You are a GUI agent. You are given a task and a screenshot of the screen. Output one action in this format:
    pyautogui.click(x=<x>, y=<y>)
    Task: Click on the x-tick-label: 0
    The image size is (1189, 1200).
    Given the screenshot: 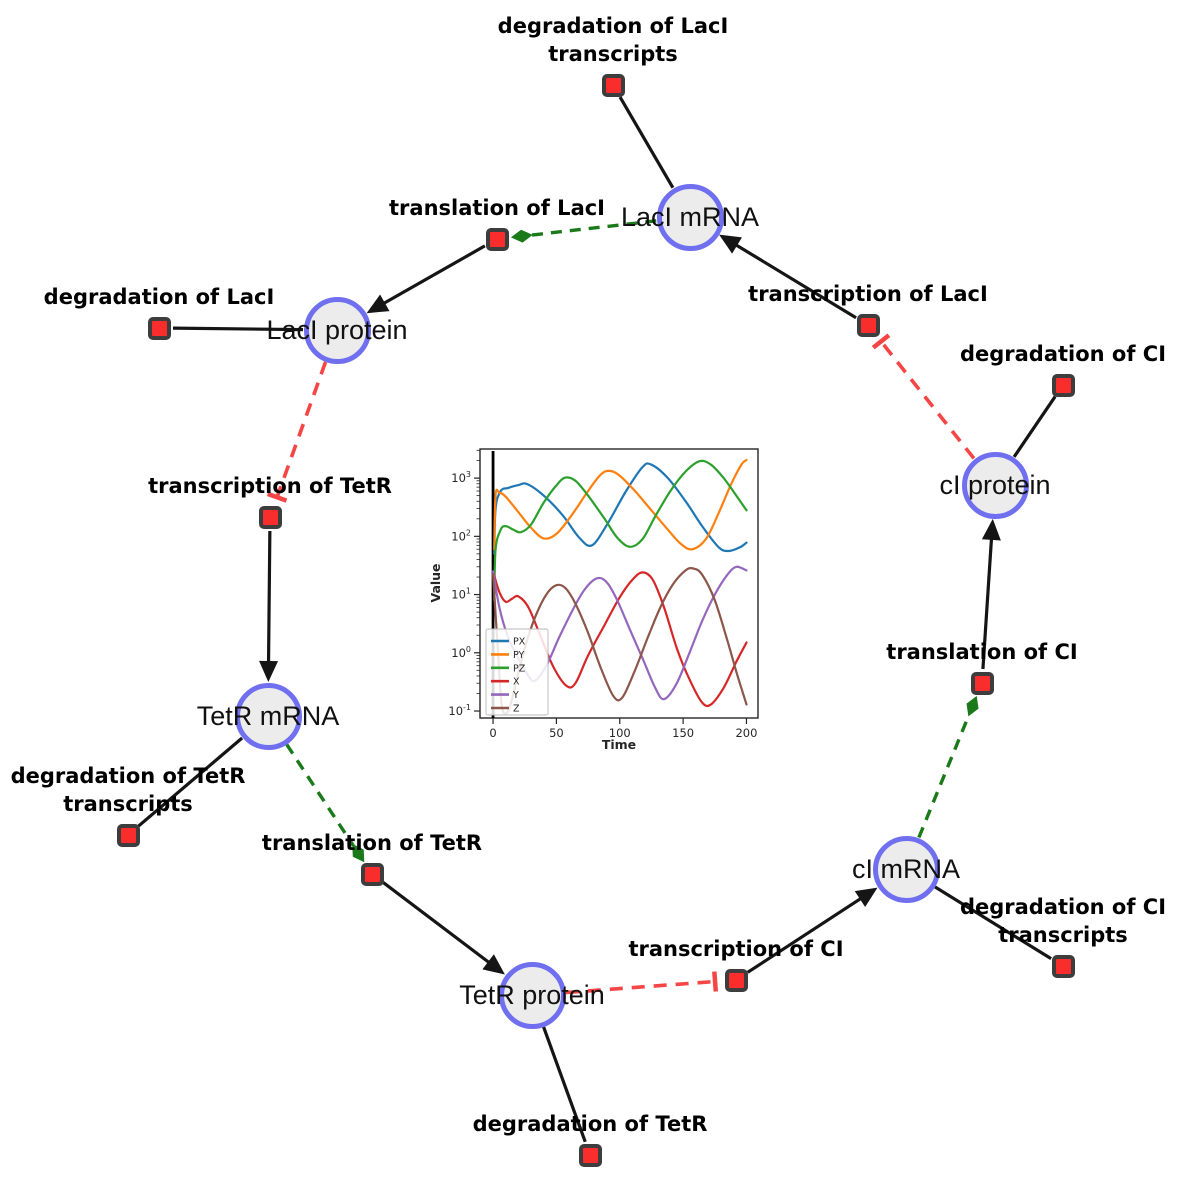 What is the action you would take?
    pyautogui.click(x=492, y=733)
    